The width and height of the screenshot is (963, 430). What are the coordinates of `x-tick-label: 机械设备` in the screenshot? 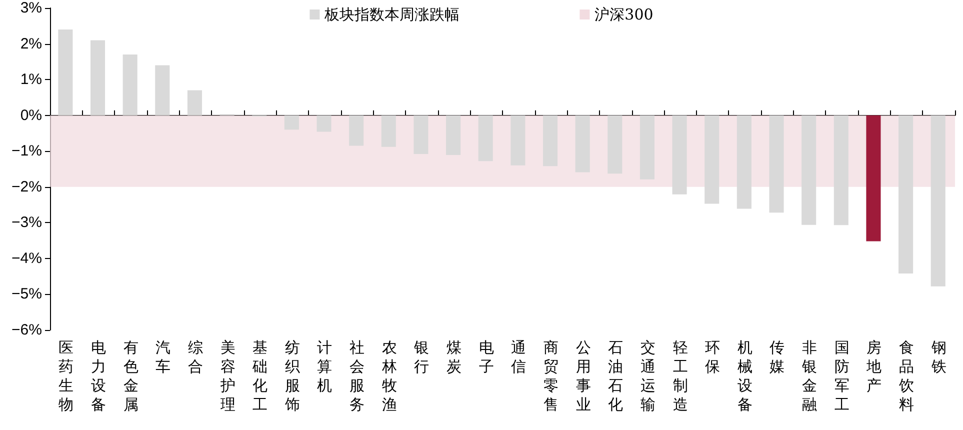 It's located at (744, 376).